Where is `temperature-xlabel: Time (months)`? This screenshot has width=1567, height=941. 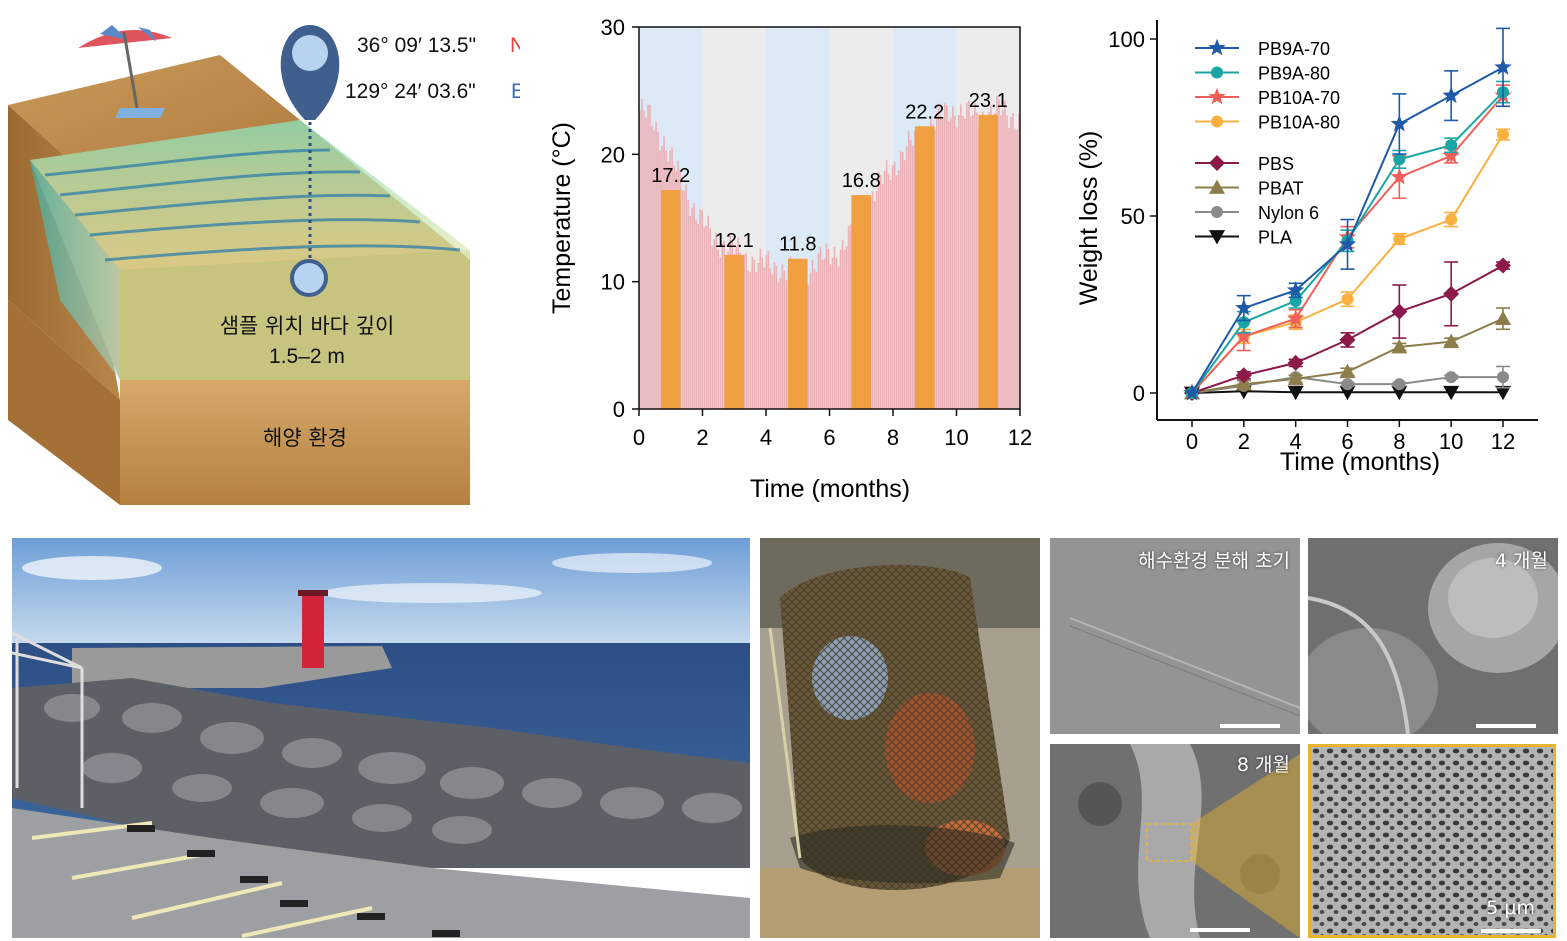 temperature-xlabel: Time (months) is located at coordinates (830, 489).